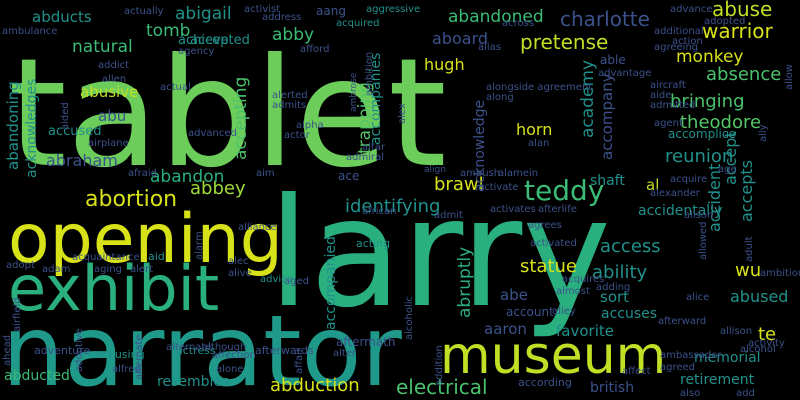  I want to click on word-address: activist, so click(262, 9).